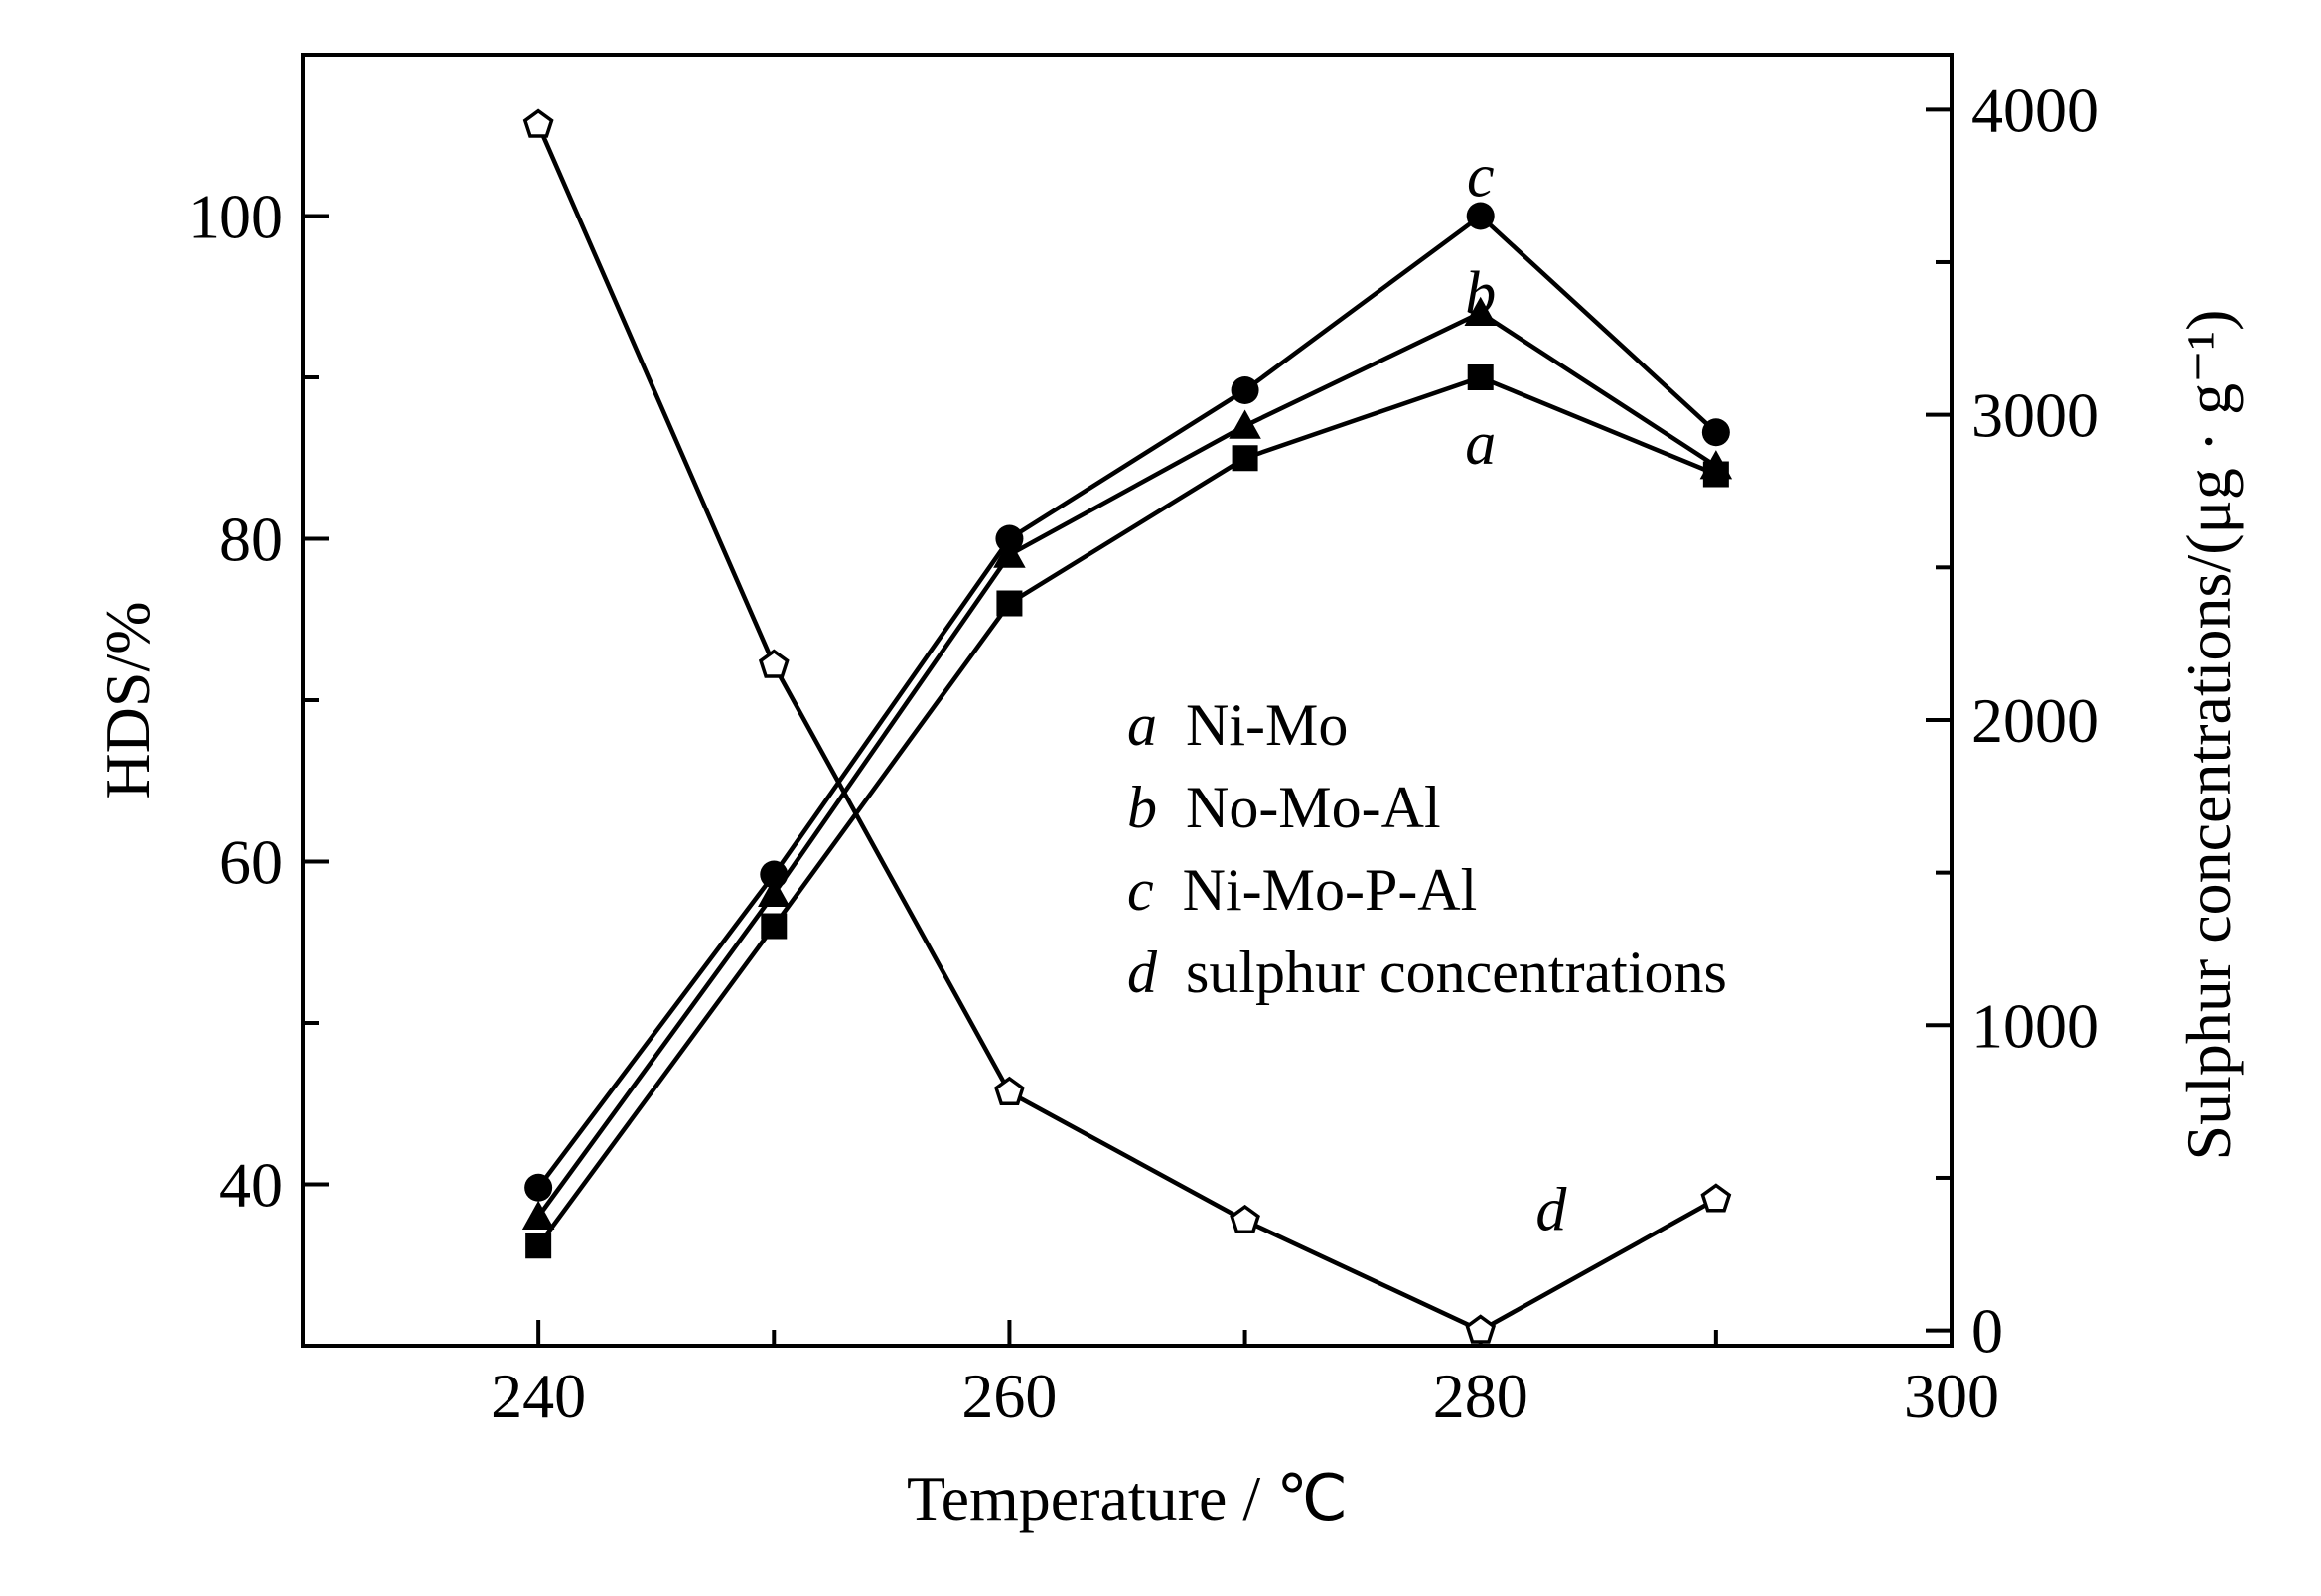 The width and height of the screenshot is (2321, 1596). What do you see at coordinates (251, 1185) in the screenshot?
I see `y-left-tick-label-40: 40` at bounding box center [251, 1185].